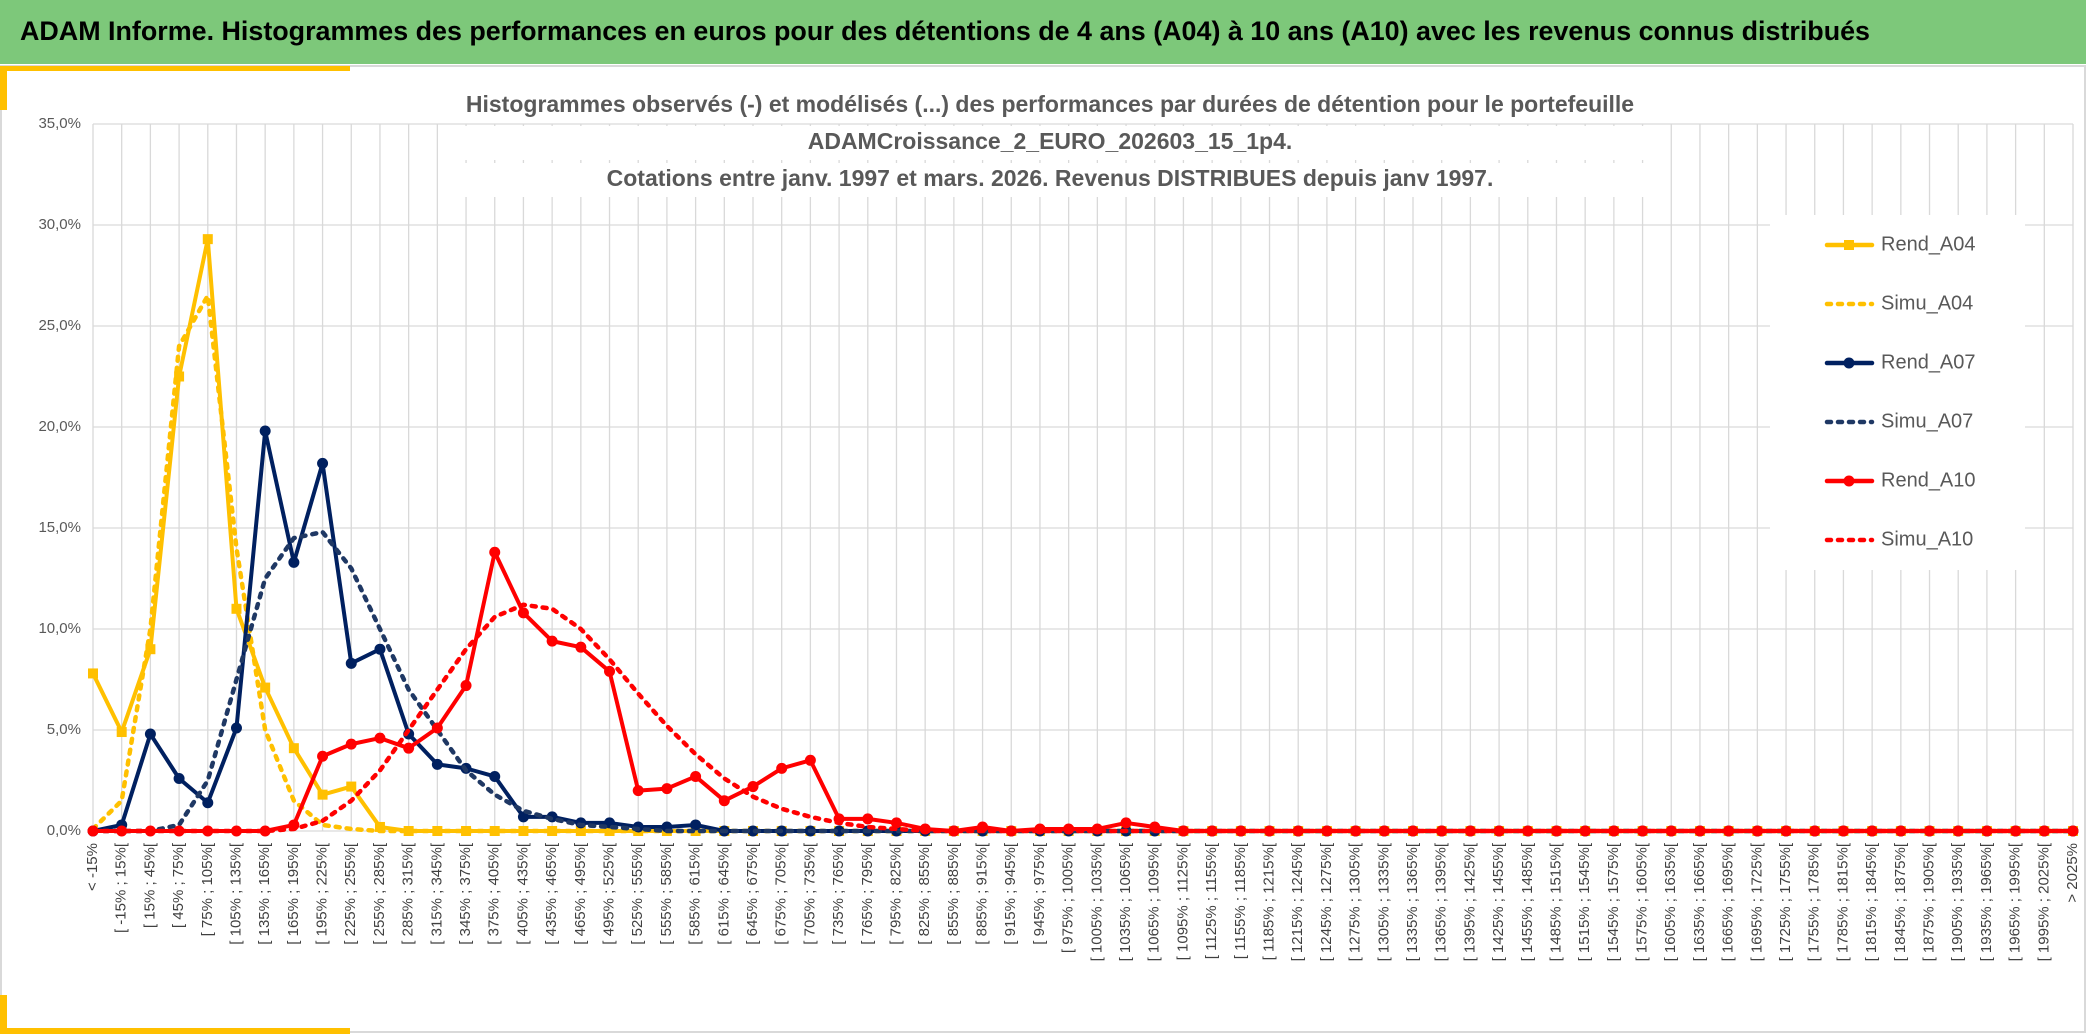 This screenshot has height=1034, width=2086. Describe the element at coordinates (1096, 901) in the screenshot. I see `x-tick-label: [ 1005% ; 1035%[` at that location.